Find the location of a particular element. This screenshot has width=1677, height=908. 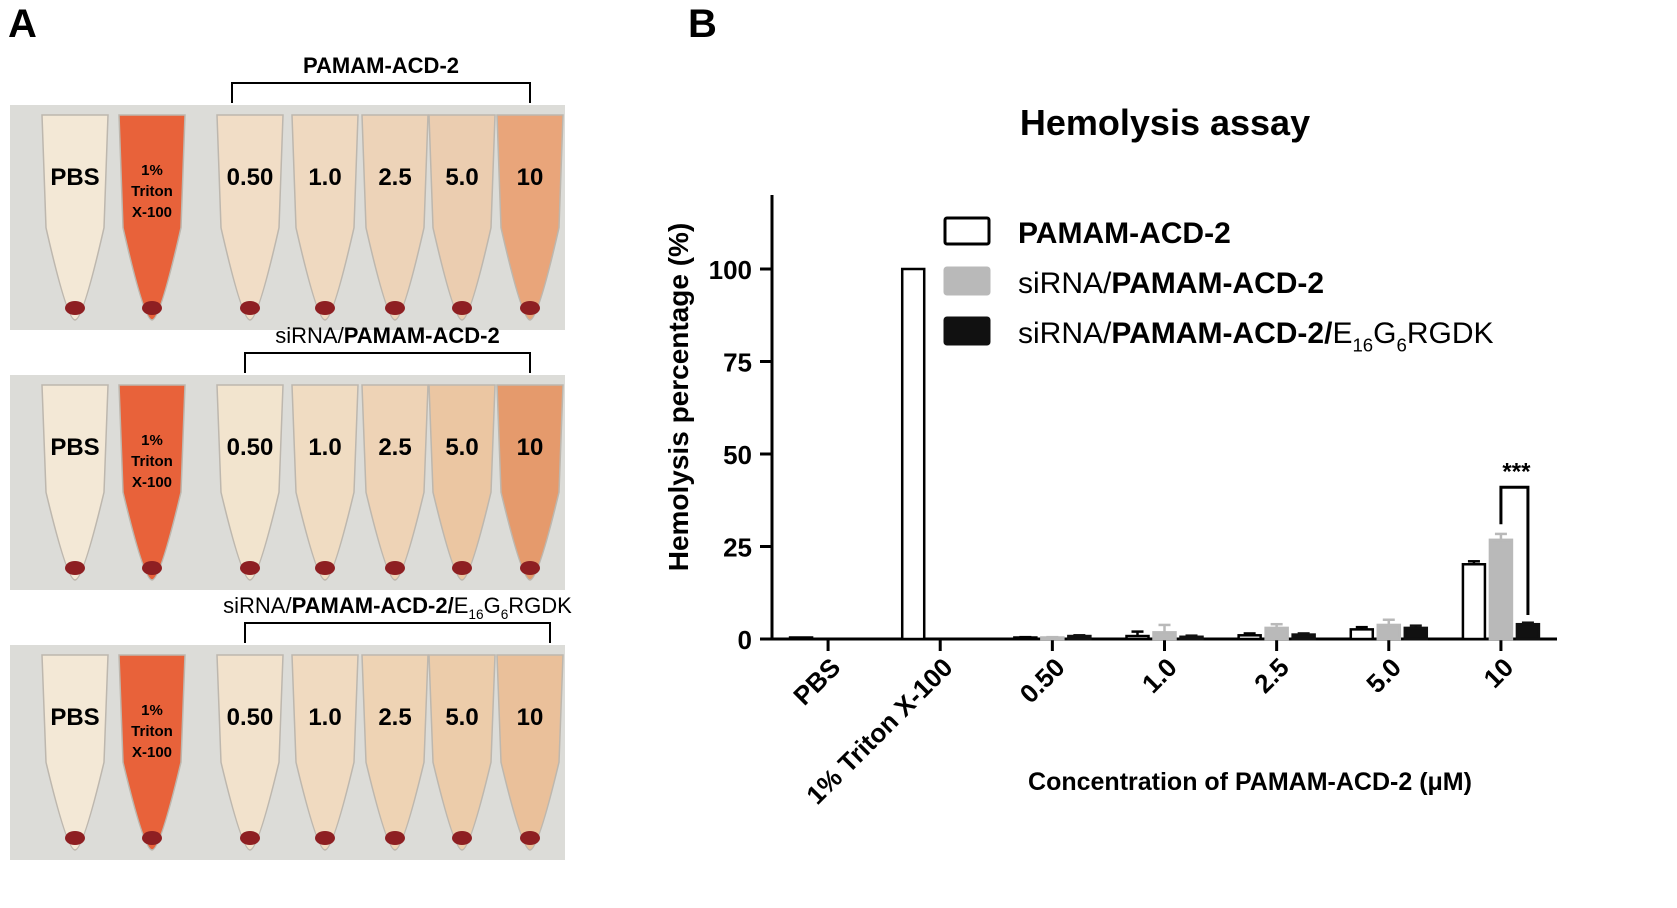

y-axis-label: Hemolysis percentage (%) is located at coordinates (678, 397).